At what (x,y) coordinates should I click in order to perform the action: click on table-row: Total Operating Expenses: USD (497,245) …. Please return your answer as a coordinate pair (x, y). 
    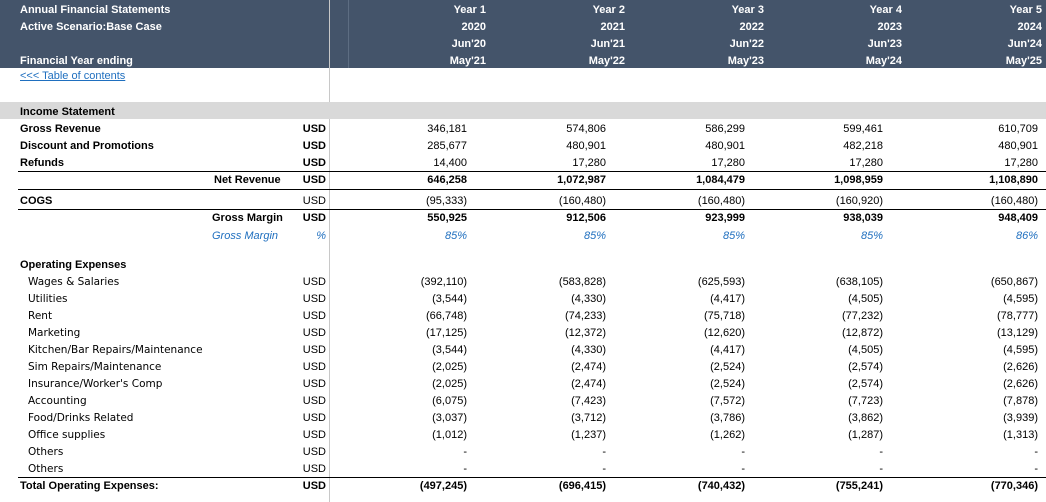
    Looking at the image, I should click on (523, 486).